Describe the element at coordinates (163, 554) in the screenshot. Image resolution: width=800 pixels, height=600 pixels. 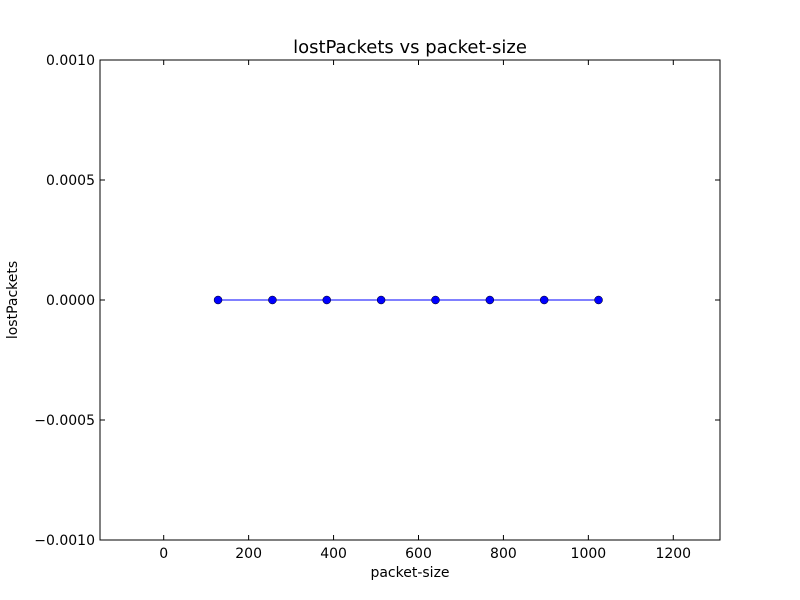
I see `x-tick-label: 0` at that location.